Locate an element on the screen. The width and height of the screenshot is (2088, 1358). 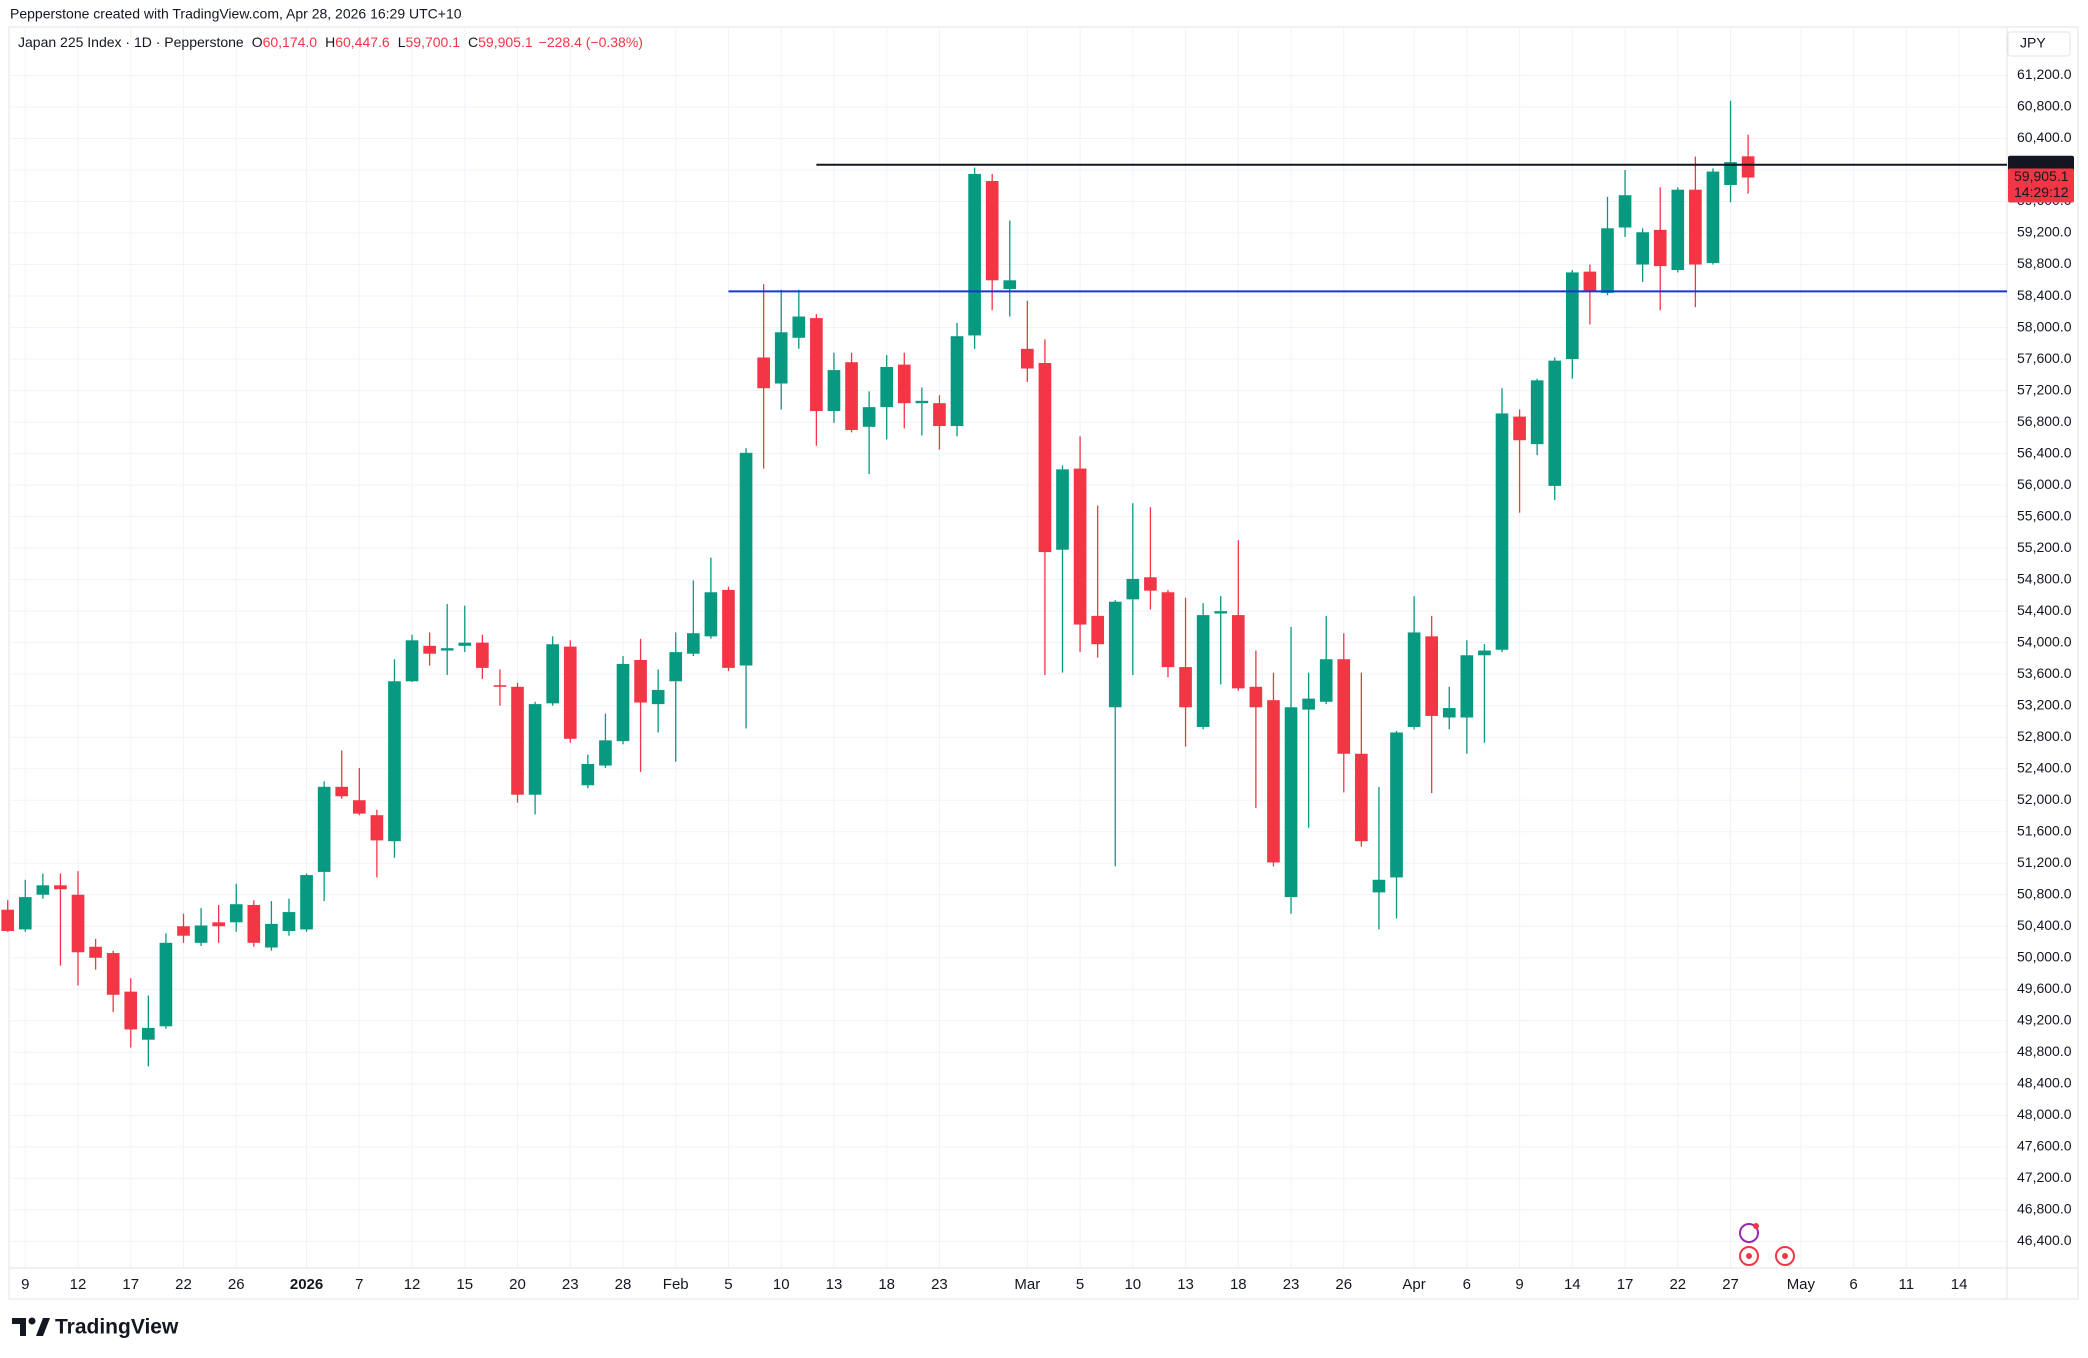
y-tick-label: 54,400.0 is located at coordinates (2044, 610).